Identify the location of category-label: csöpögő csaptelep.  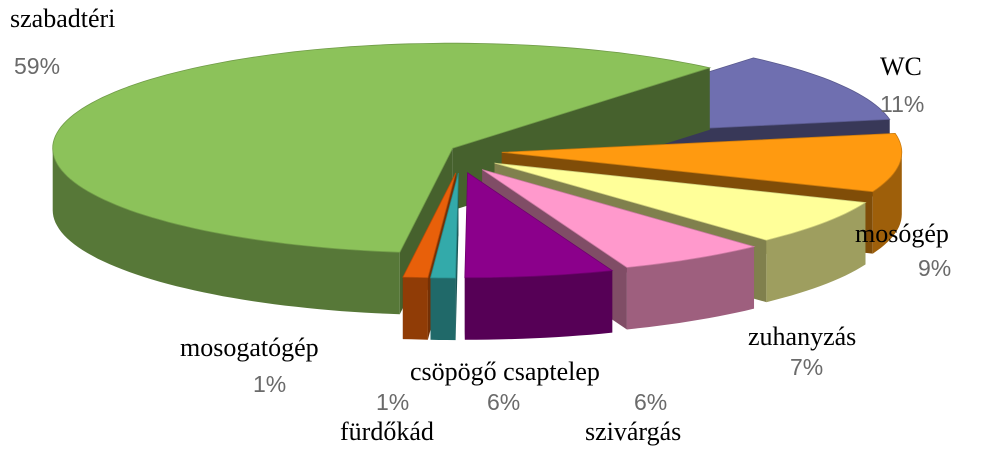
(505, 371).